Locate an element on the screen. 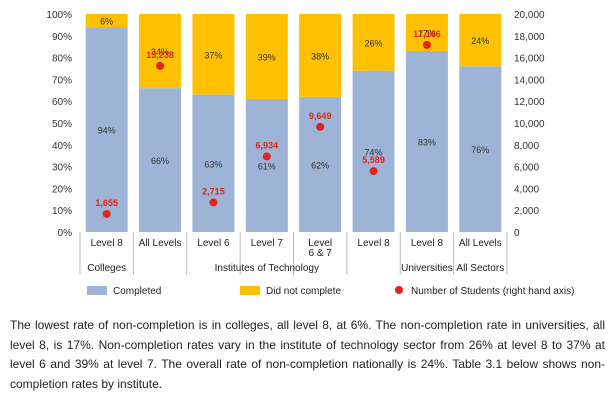 The width and height of the screenshot is (614, 405). student-count-label: 9,649 is located at coordinates (320, 116).